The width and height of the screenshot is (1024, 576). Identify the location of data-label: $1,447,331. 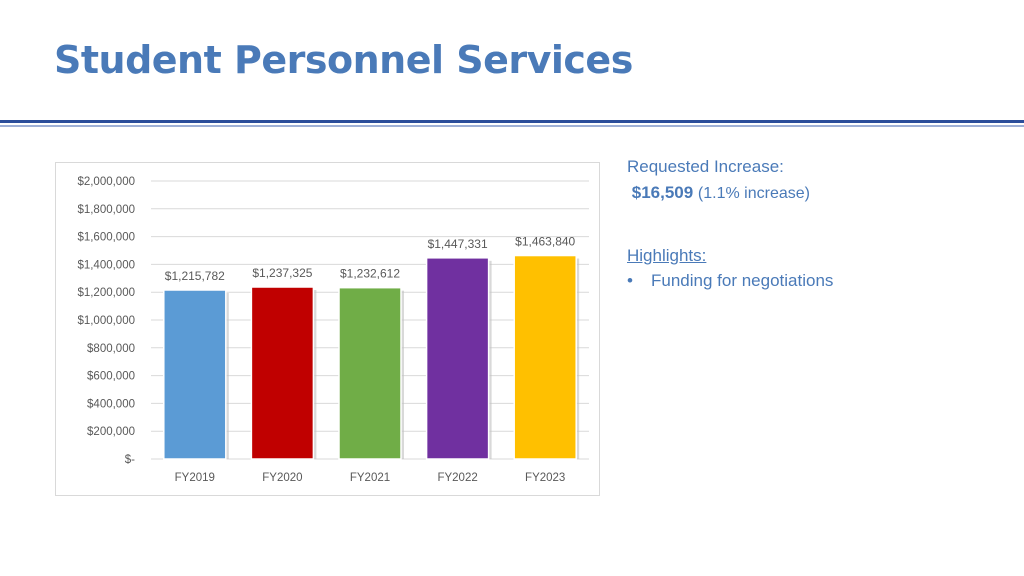
(458, 244).